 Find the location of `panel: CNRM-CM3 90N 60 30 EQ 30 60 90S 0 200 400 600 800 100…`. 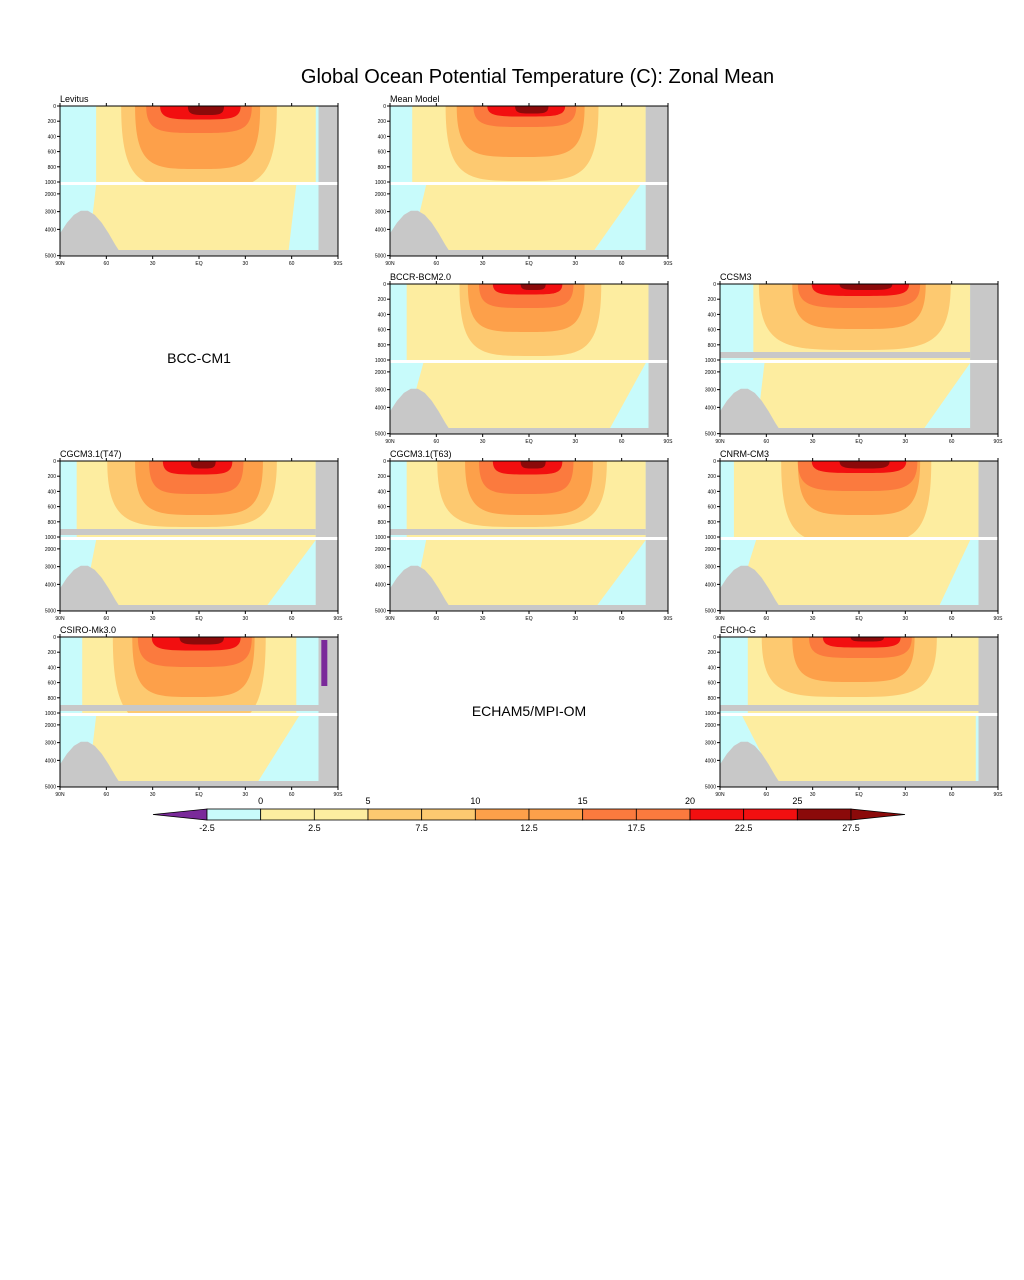

panel: CNRM-CM3 90N 60 30 EQ 30 60 90S 0 200 400 600 800 100… is located at coordinates (854, 535).